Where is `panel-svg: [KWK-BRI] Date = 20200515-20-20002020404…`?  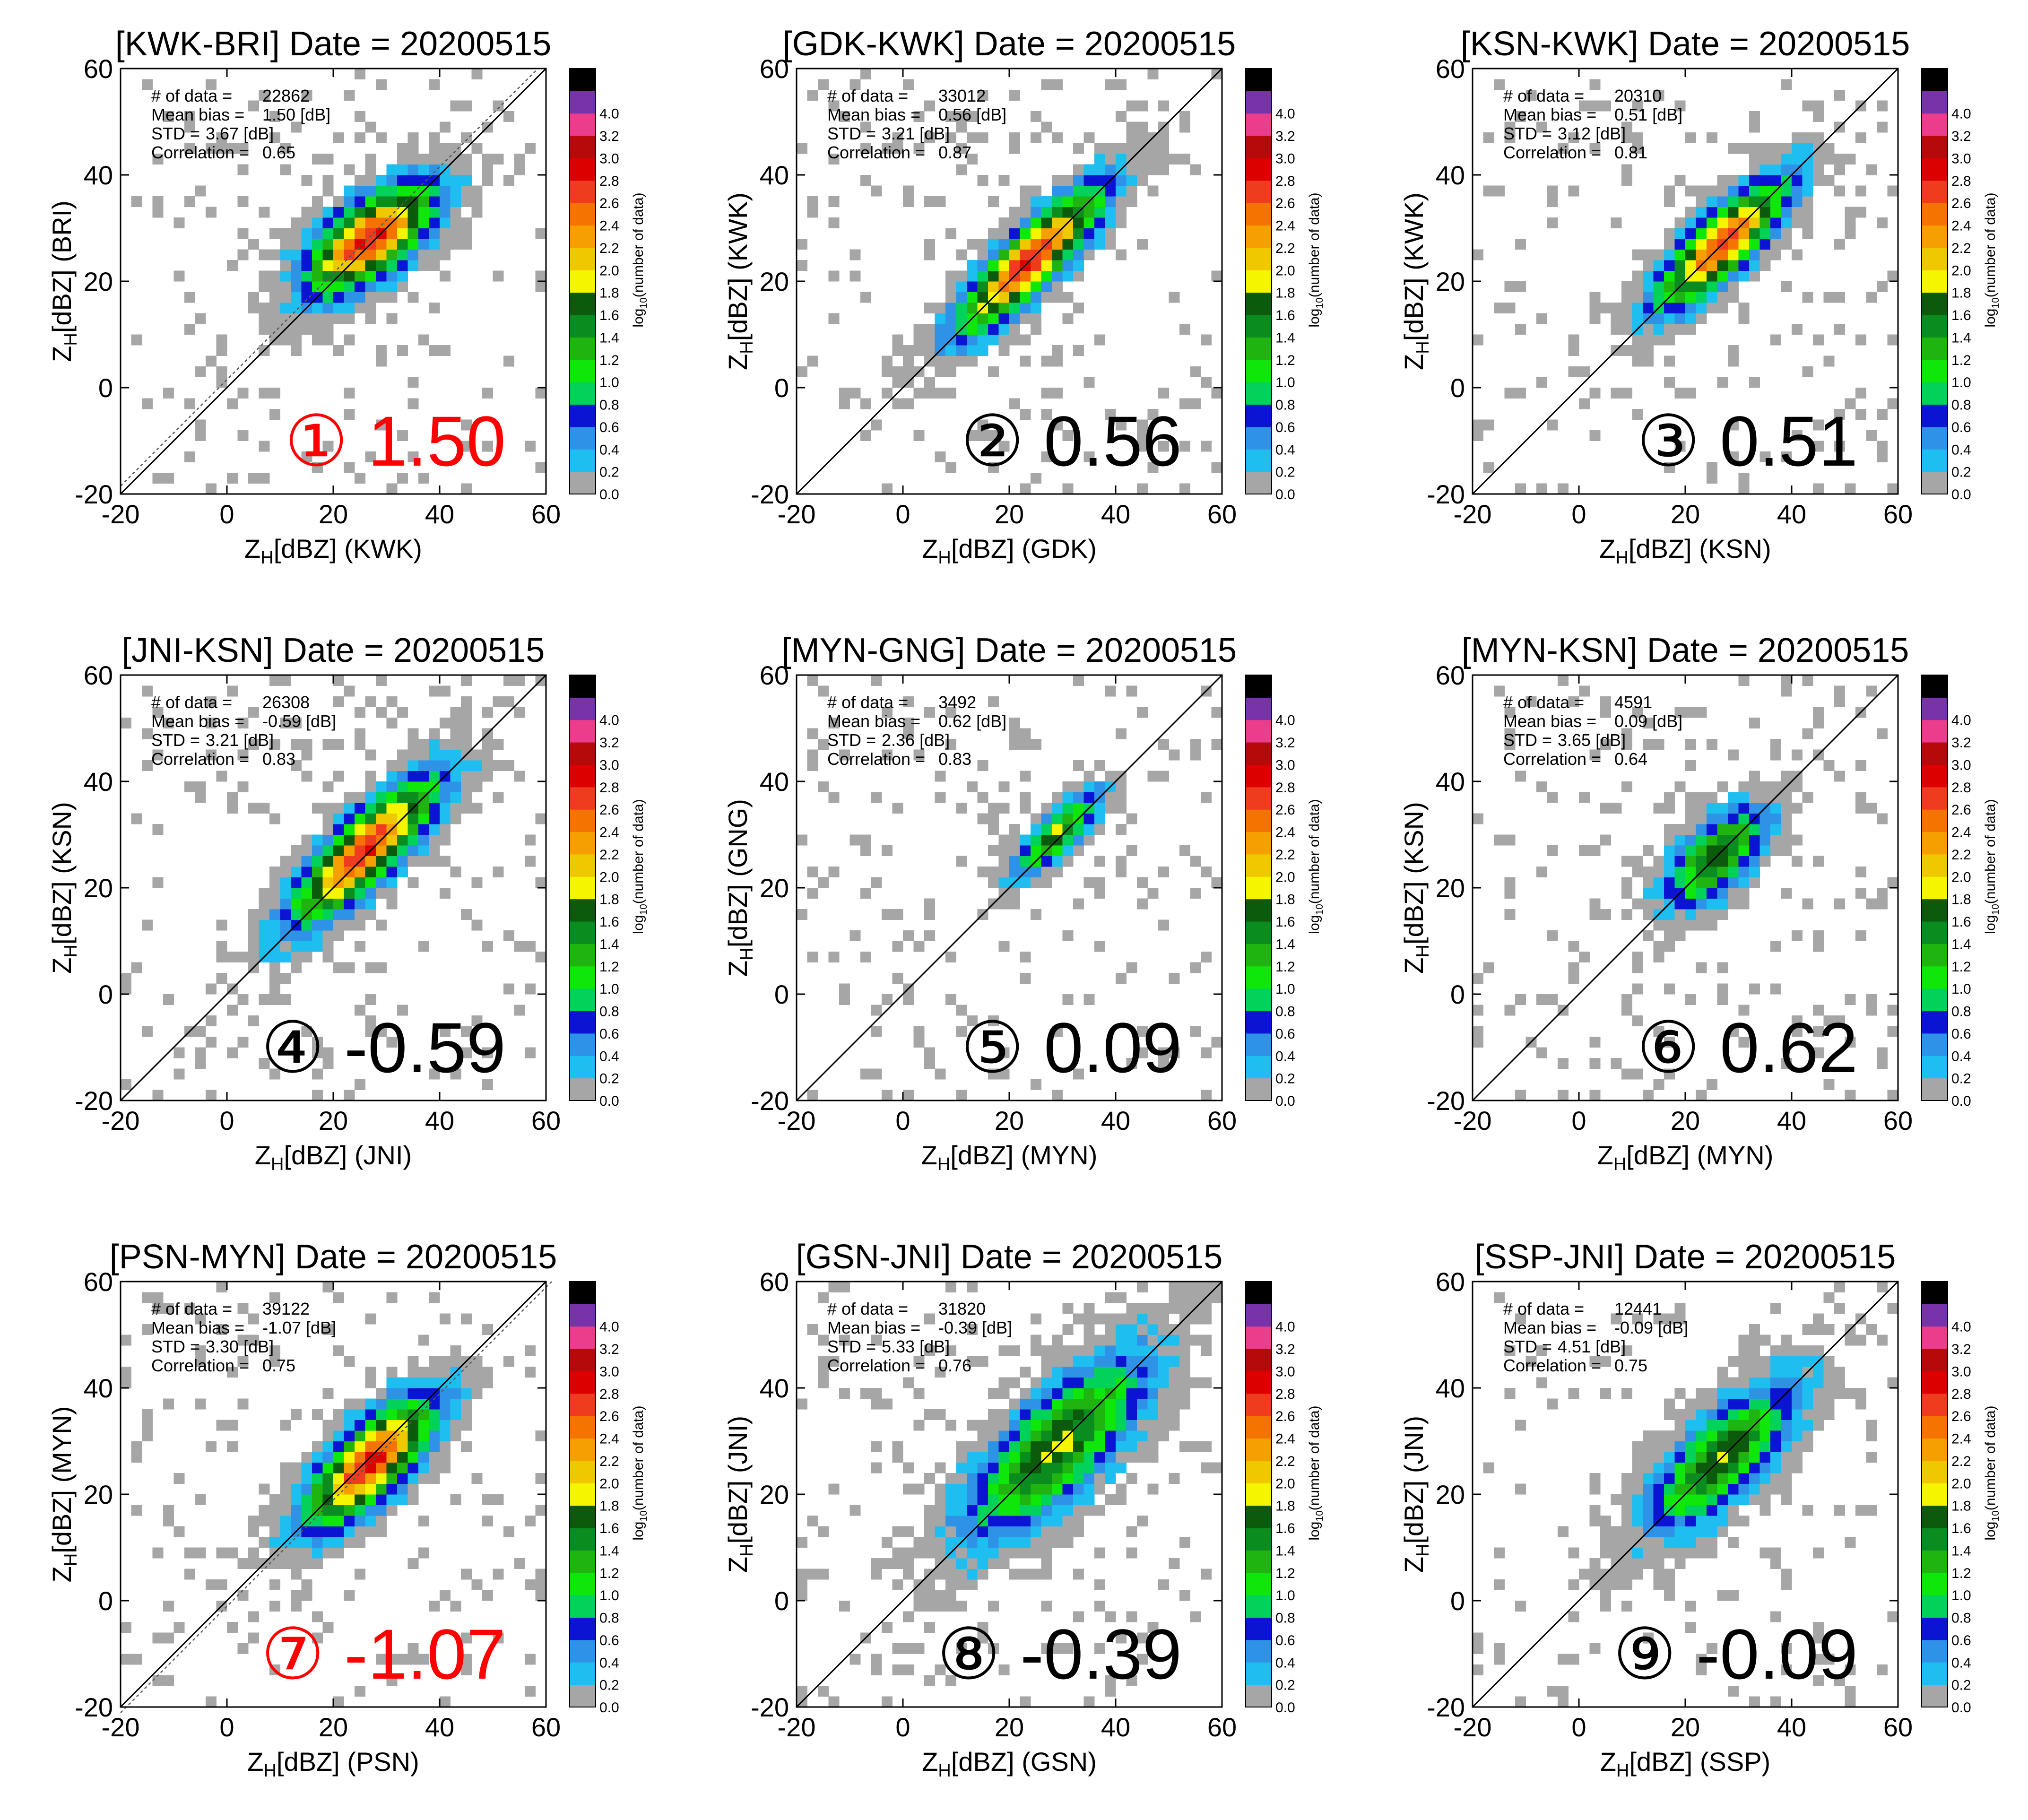
panel-svg: [KWK-BRI] Date = 20200515-20-20002020404… is located at coordinates (348, 296).